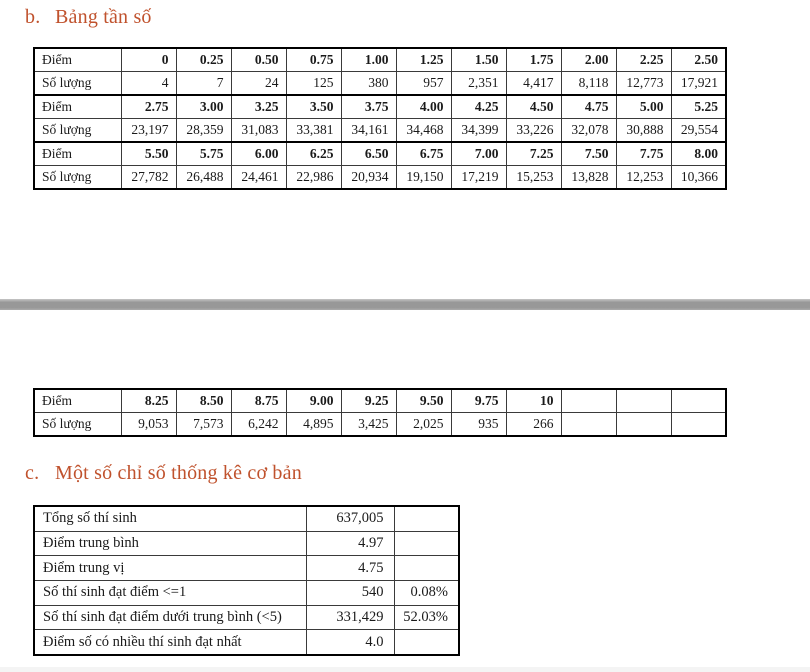 The width and height of the screenshot is (810, 672). I want to click on stats-row: Điểm số có nhiều thí sinh đạt nhất 4.0, so click(246, 642).